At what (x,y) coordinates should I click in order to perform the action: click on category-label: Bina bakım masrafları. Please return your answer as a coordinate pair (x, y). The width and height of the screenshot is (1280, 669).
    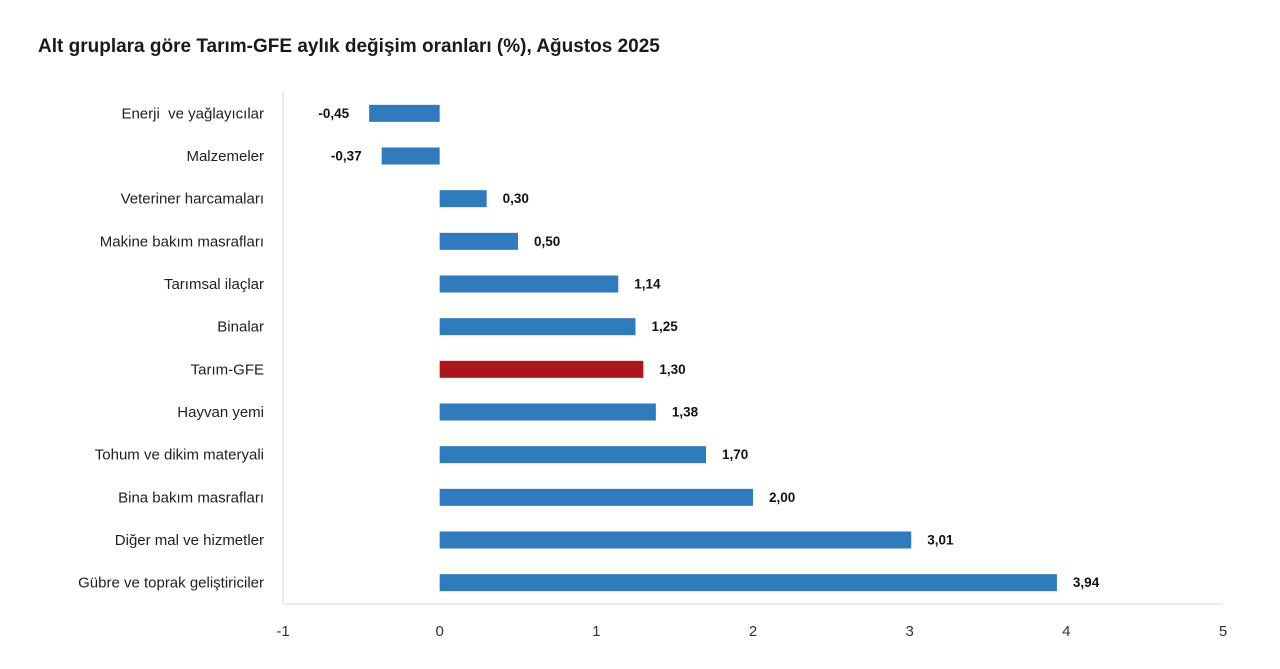
    Looking at the image, I should click on (191, 497).